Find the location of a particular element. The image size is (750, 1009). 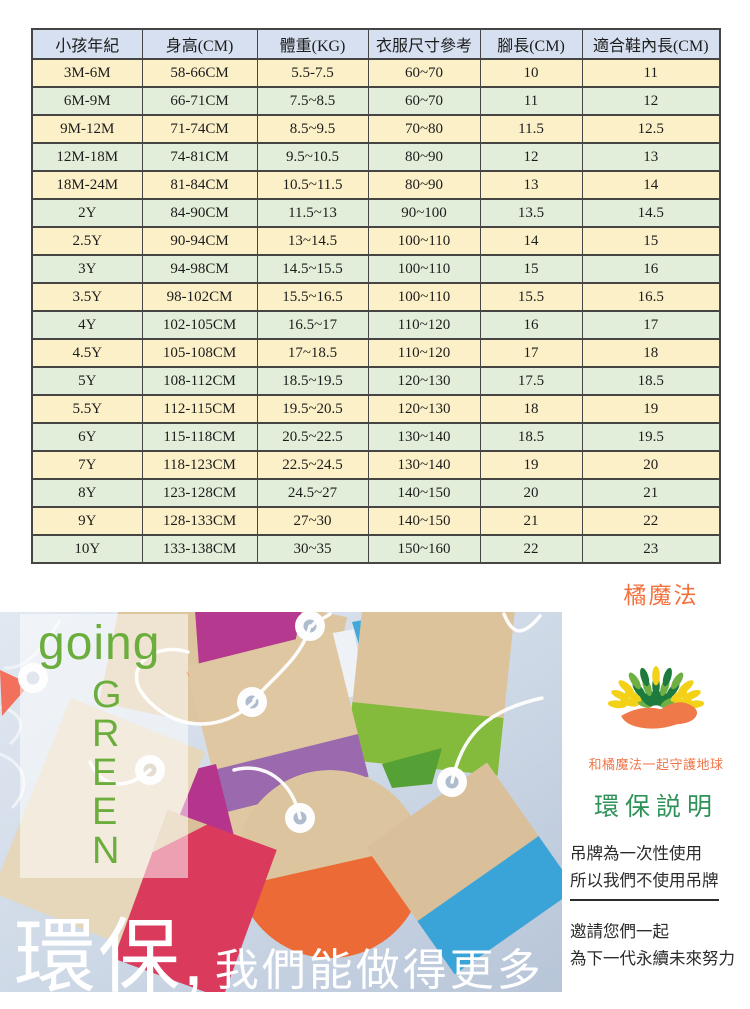

tree-hand-logo-icon is located at coordinates (656, 697).